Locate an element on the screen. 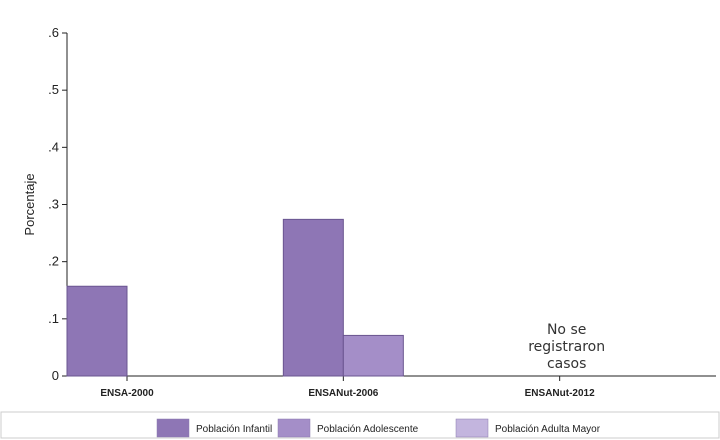 The image size is (720, 440). annotation-line: casos is located at coordinates (566, 364).